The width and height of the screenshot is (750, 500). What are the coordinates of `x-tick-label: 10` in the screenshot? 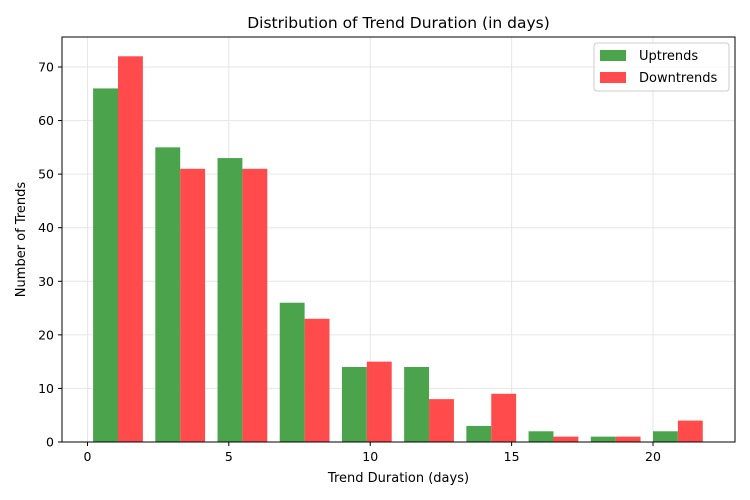 It's located at (370, 456).